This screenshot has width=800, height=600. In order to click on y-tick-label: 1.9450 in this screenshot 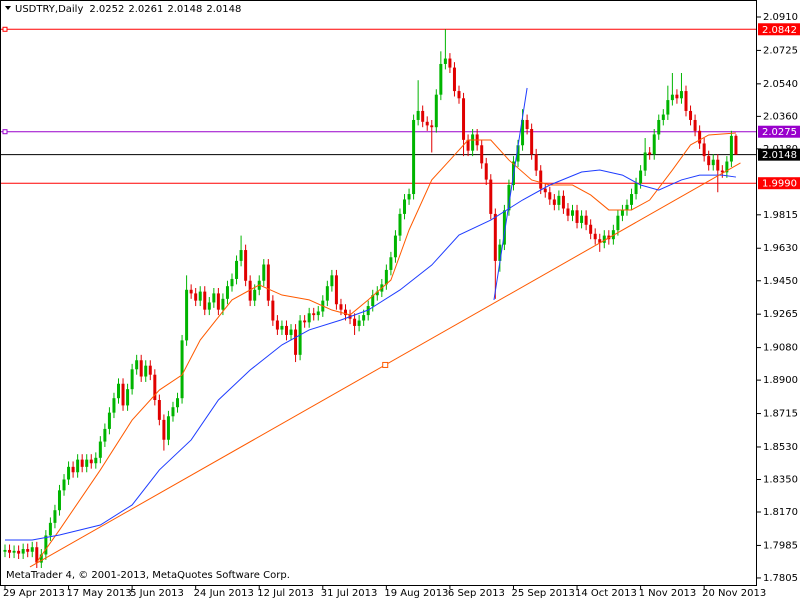, I will do `click(780, 281)`.